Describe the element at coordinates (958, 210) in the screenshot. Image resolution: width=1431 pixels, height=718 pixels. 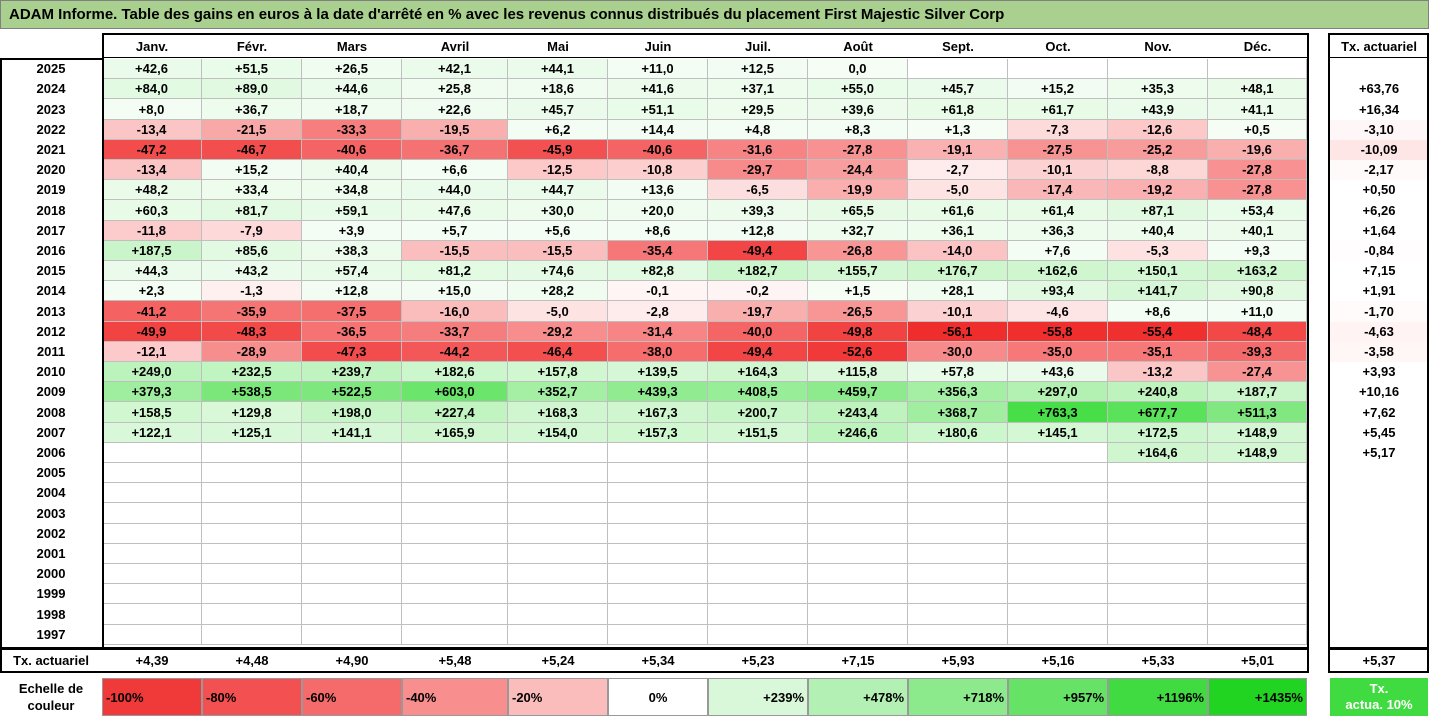
I see `table-cell: +61,6` at that location.